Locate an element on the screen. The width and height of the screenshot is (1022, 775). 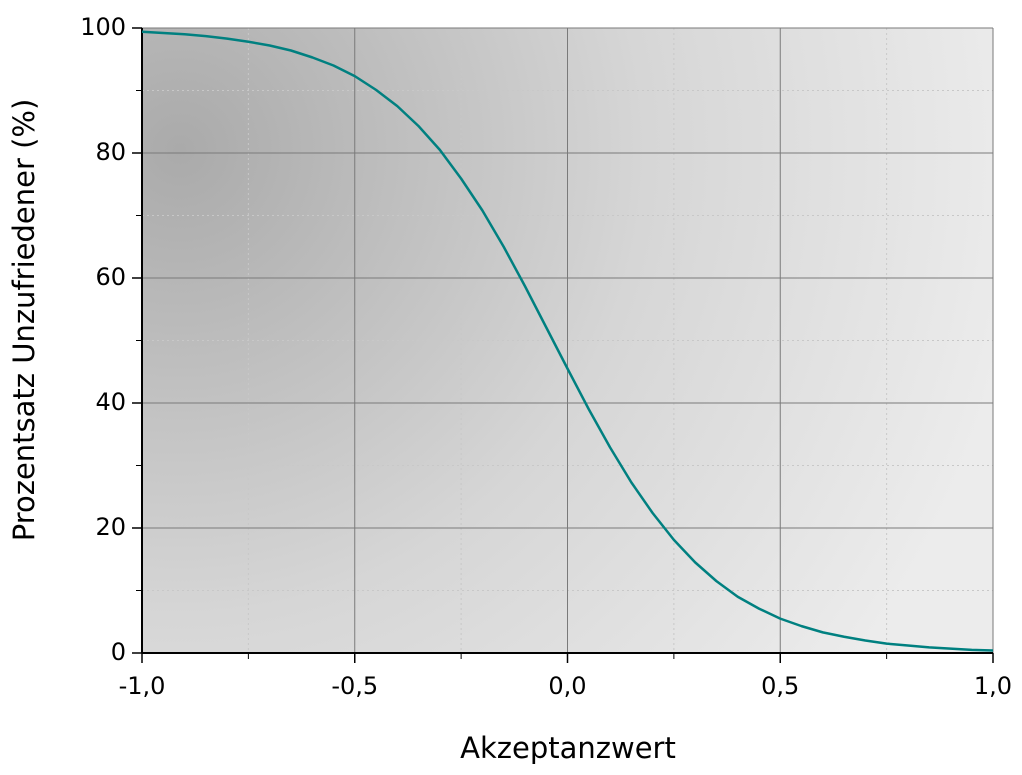
x-tick-label: -0,5 is located at coordinates (354, 686).